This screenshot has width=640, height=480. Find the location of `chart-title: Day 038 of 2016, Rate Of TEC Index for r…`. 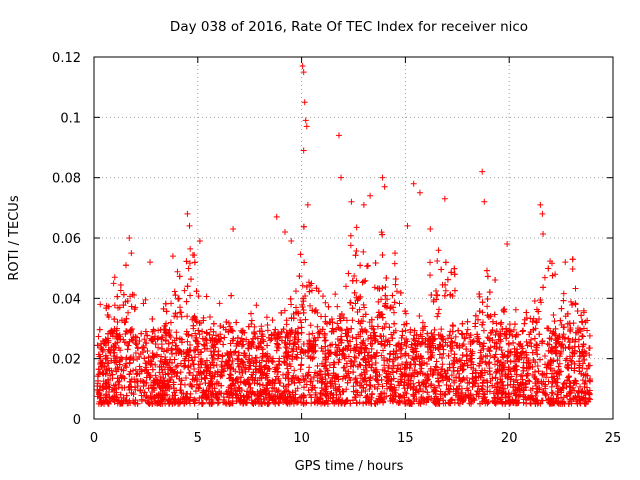

chart-title: Day 038 of 2016, Rate Of TEC Index for r… is located at coordinates (349, 27).